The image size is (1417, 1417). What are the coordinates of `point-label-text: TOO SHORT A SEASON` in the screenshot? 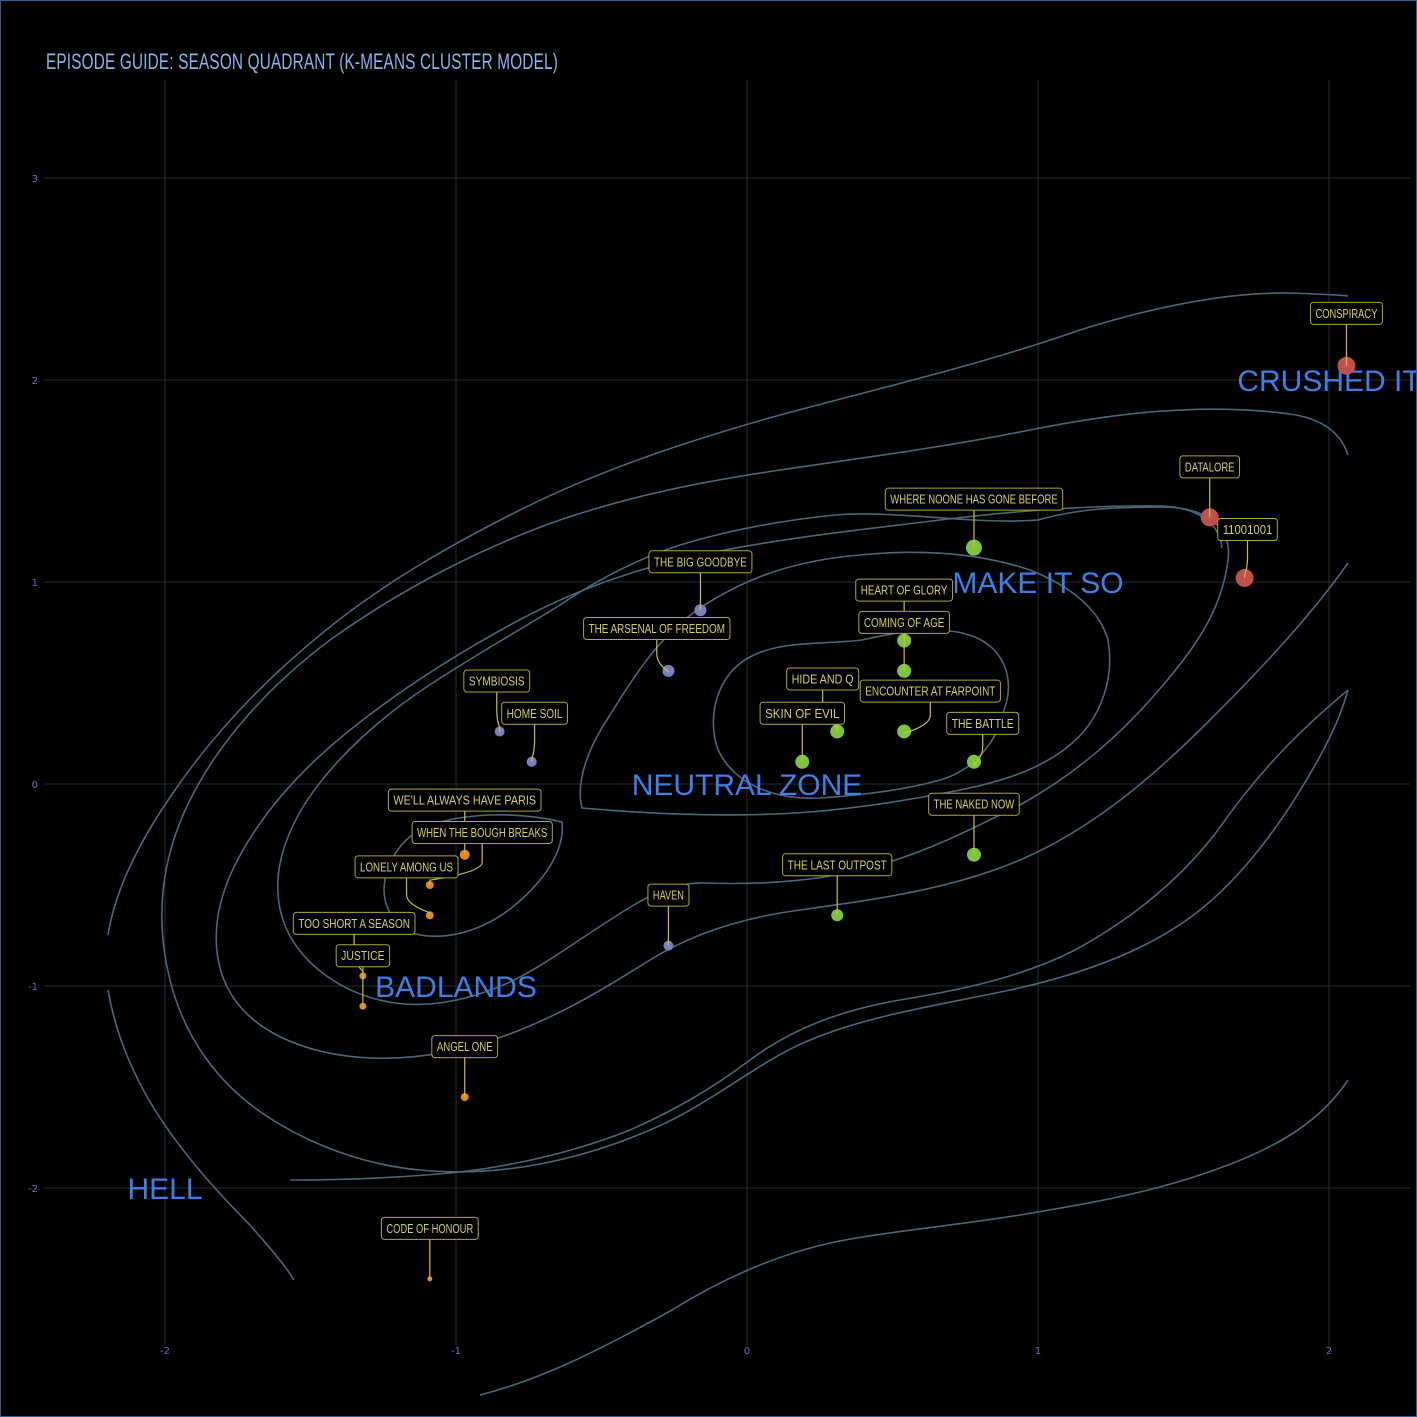 It's located at (354, 924).